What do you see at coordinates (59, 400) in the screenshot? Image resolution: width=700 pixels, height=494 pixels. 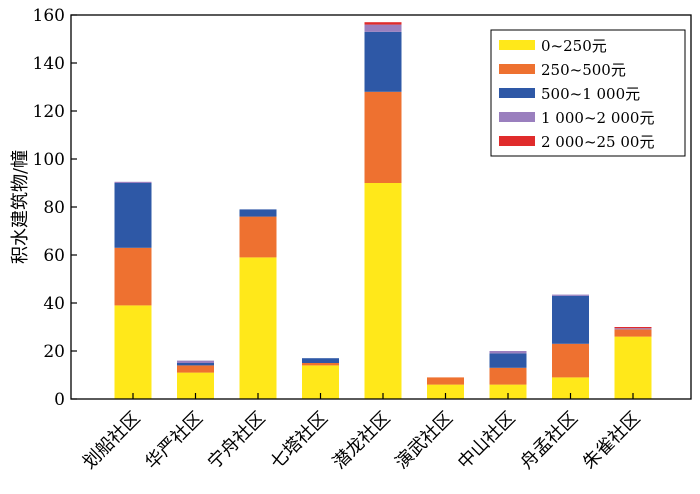 I see `y-tick-label: 0` at bounding box center [59, 400].